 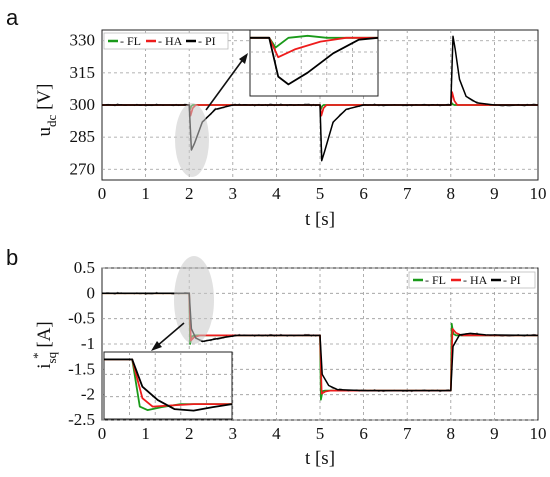 I want to click on panel-a-ytick-label: 315, so click(x=83, y=72).